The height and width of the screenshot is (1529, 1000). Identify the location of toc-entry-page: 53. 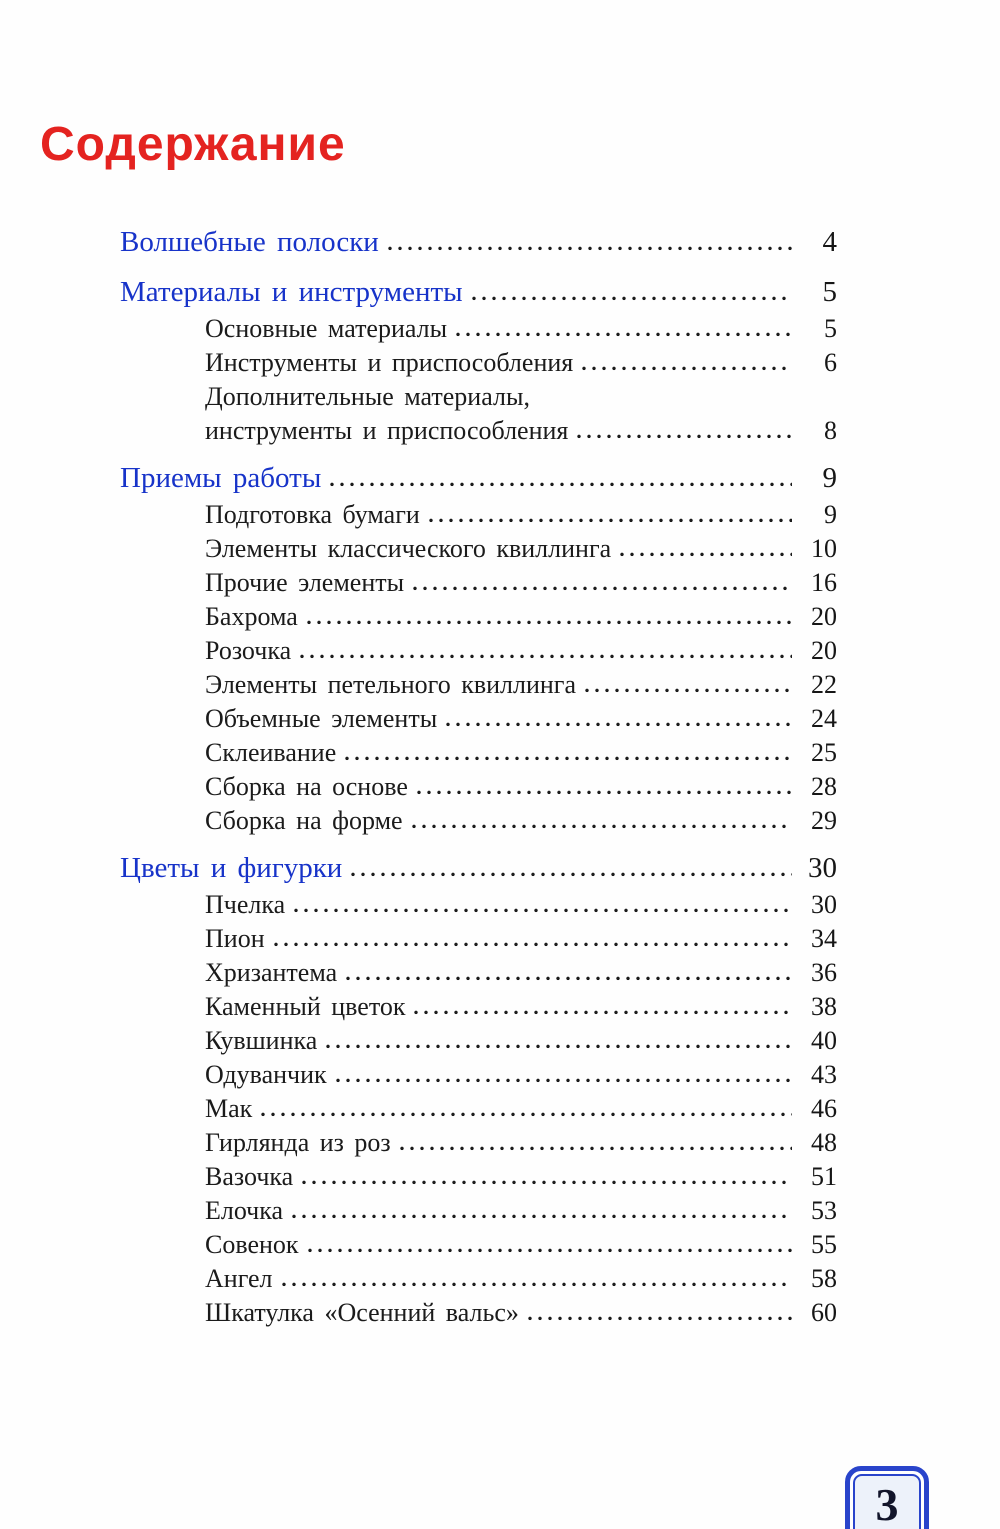
(824, 1210).